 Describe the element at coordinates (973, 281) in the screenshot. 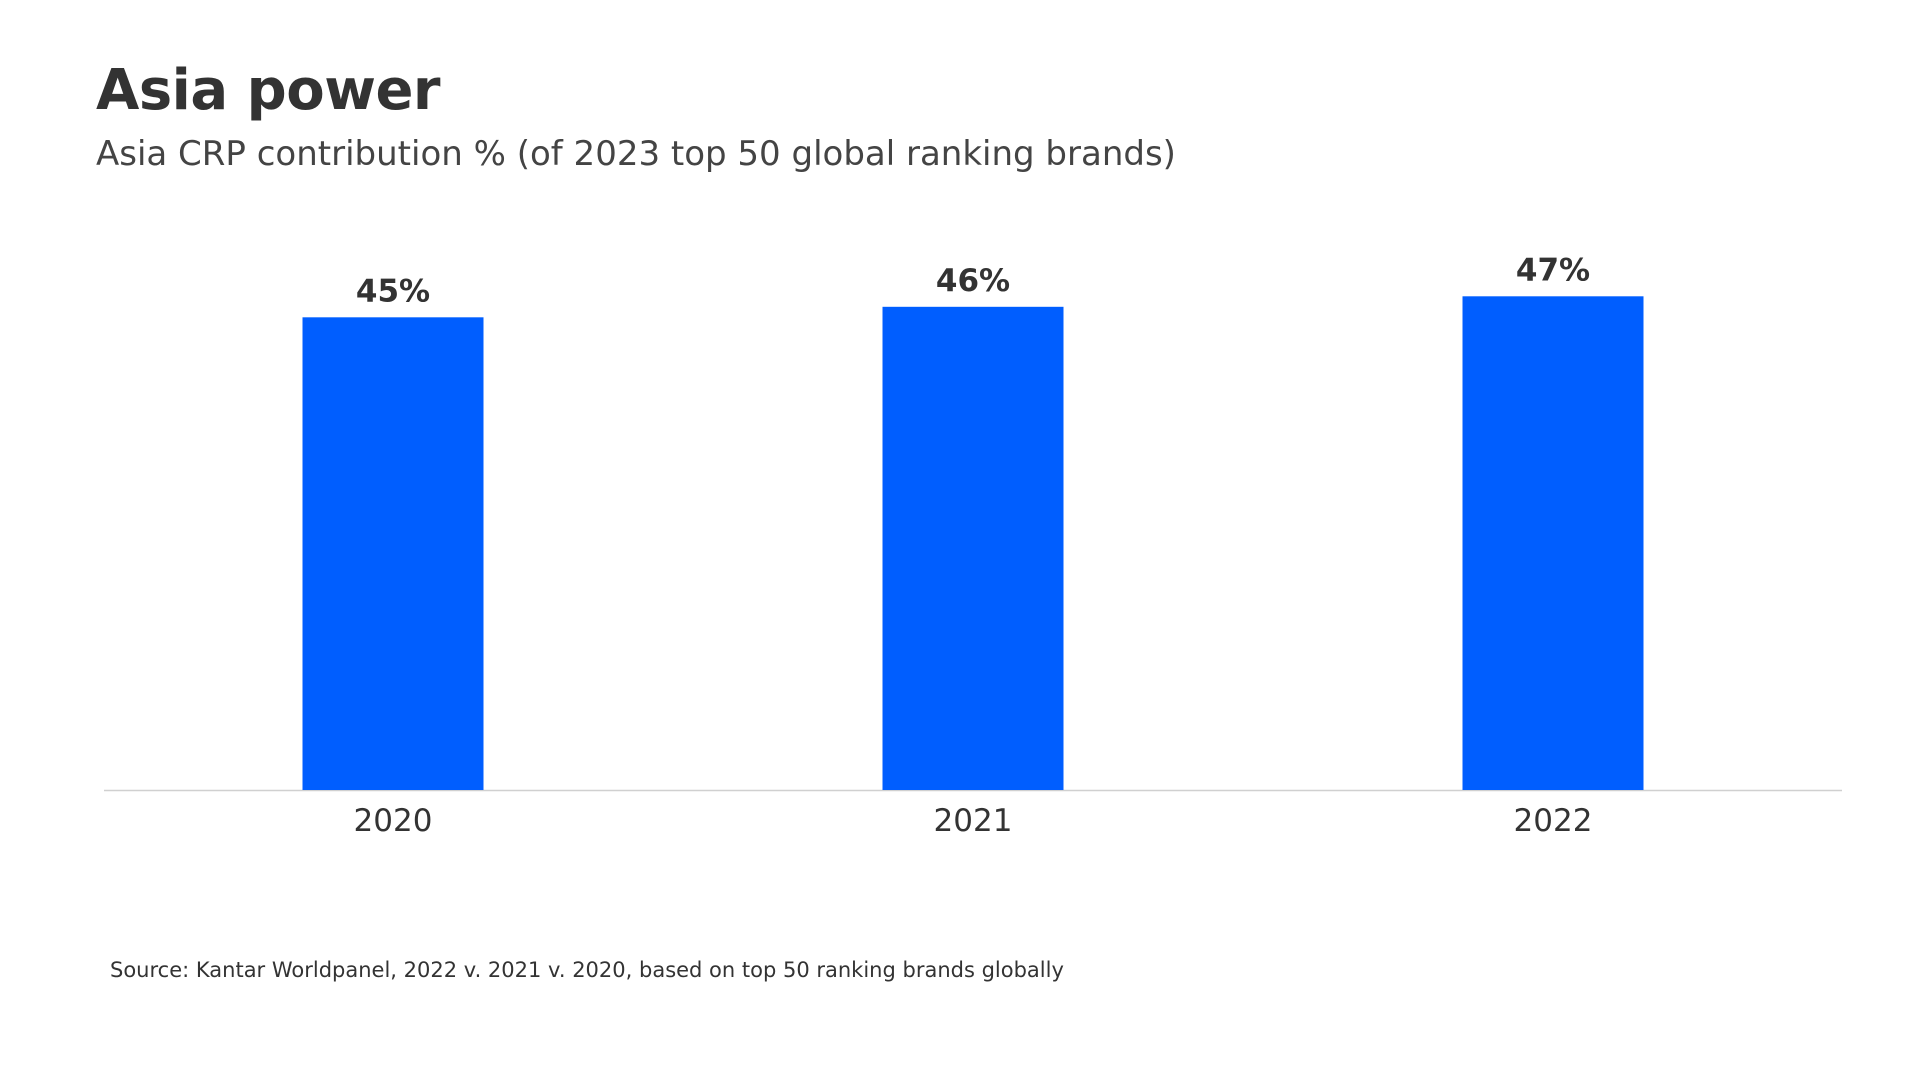

I see `data-label-2021: 46%` at that location.